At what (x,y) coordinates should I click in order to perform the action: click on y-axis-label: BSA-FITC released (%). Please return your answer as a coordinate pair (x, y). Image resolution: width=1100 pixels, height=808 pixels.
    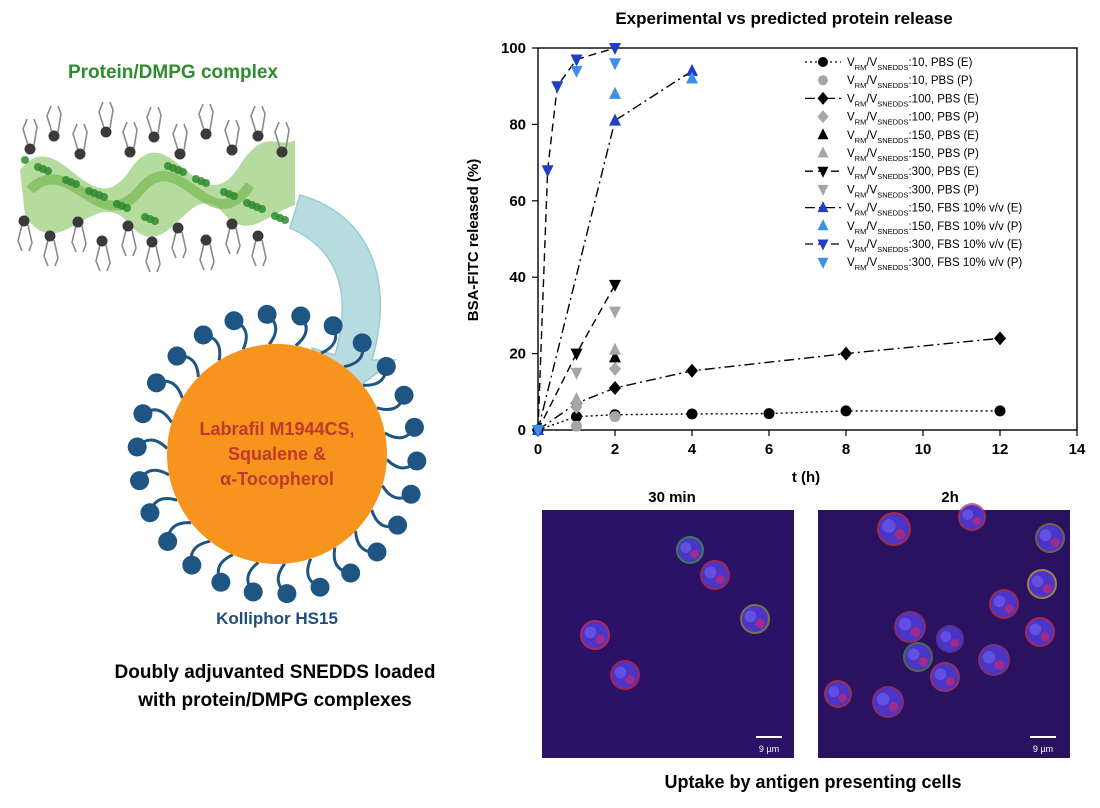
    Looking at the image, I should click on (473, 240).